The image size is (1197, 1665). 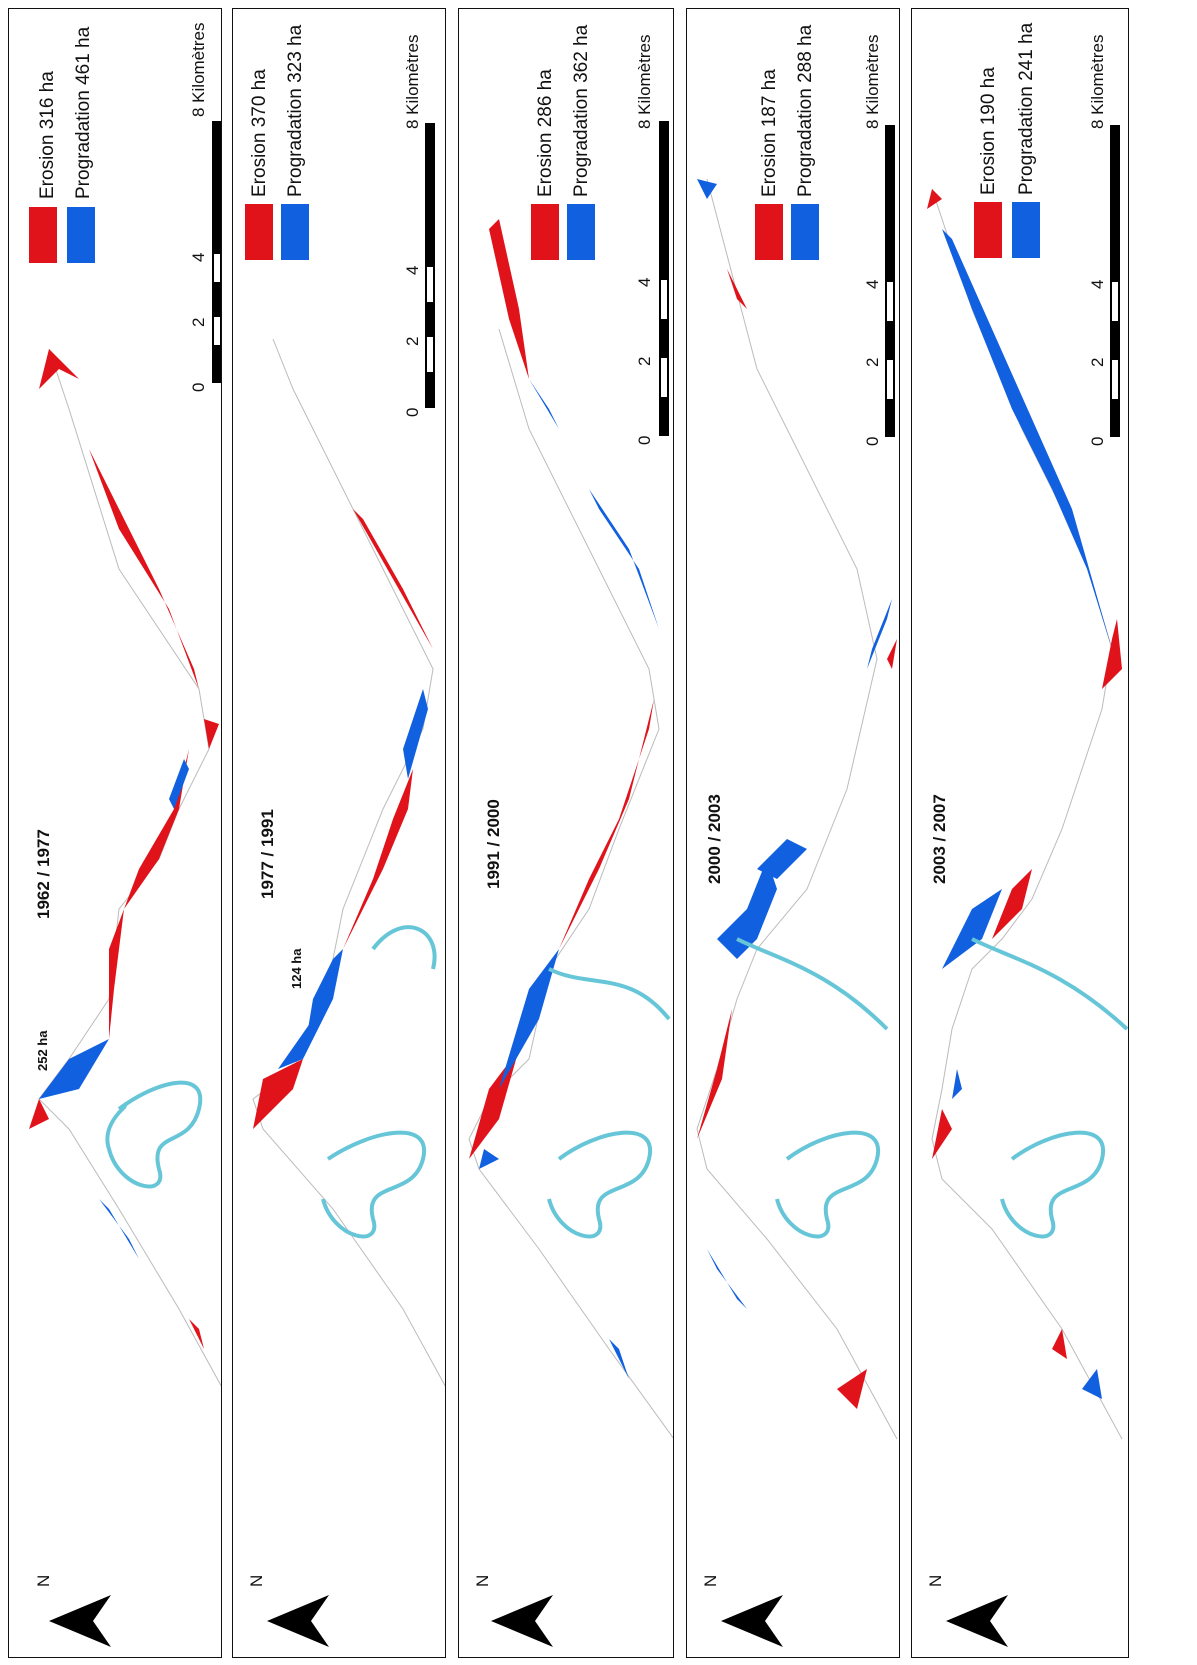 I want to click on area-annotation: 252 ha, so click(x=42, y=1050).